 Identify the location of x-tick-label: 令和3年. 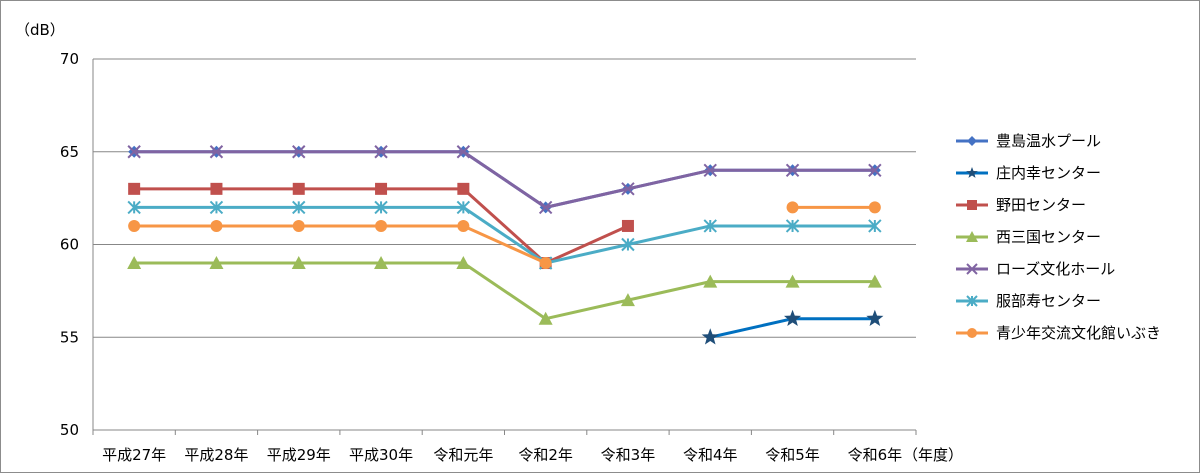
(628, 455).